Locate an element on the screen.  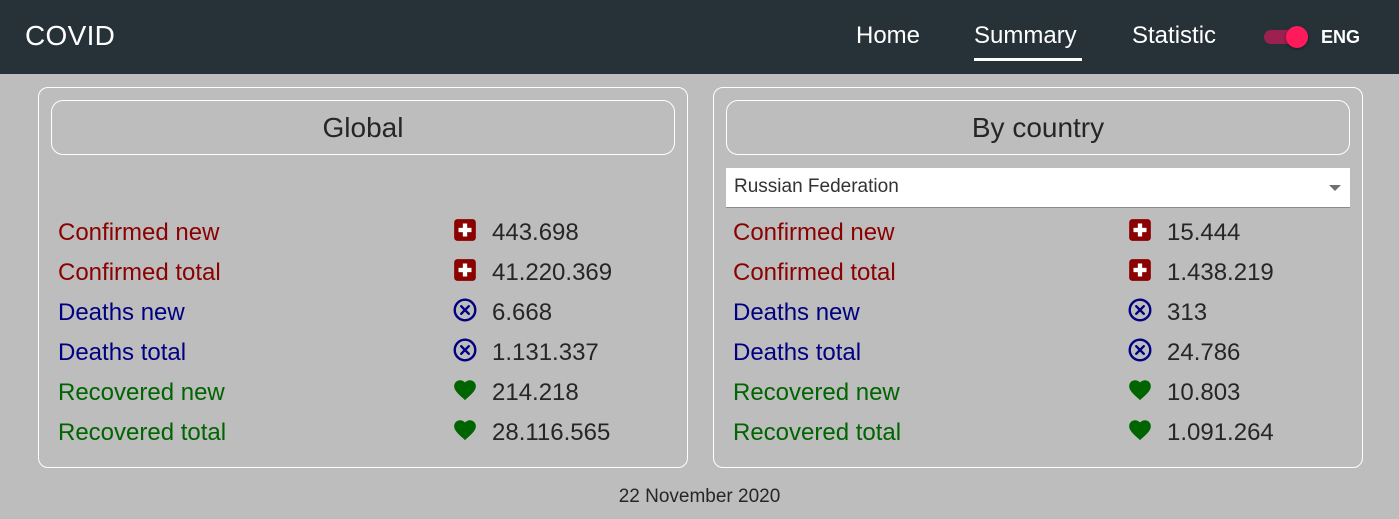
stat-row: Recovered total 28.116.565 is located at coordinates (364, 439).